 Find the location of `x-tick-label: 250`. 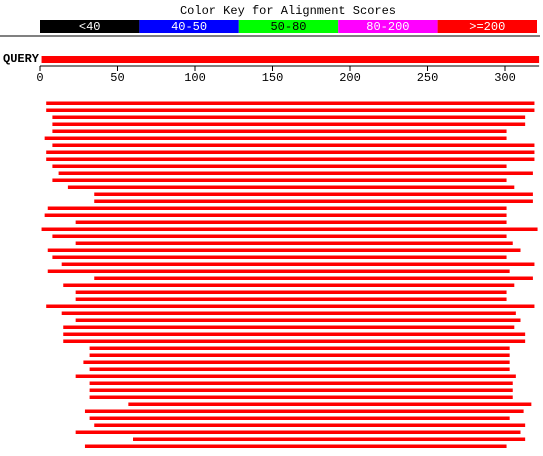

x-tick-label: 250 is located at coordinates (428, 78).